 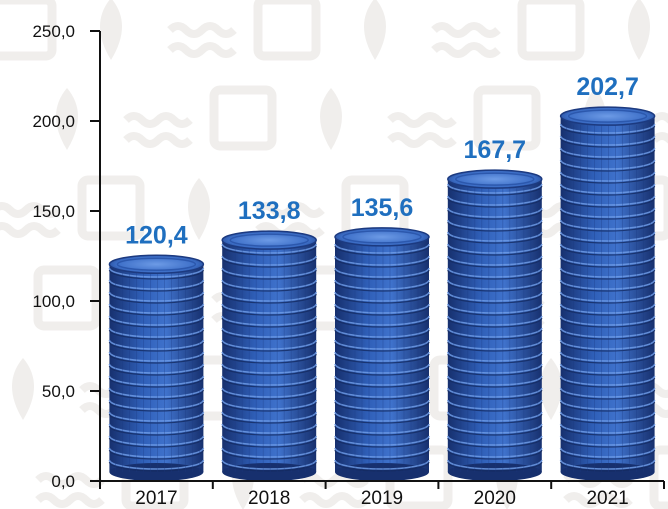 I want to click on bar-2017, so click(x=156, y=367).